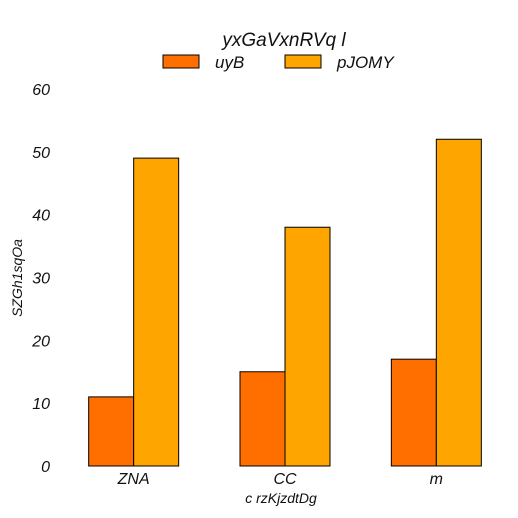 The height and width of the screenshot is (518, 518). Describe the element at coordinates (365, 62) in the screenshot. I see `legend-label-pjomy: pJOMY` at that location.